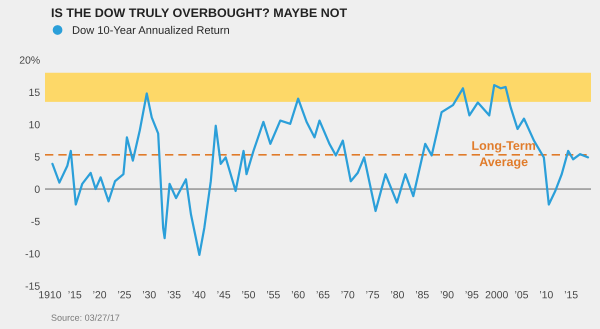 Image resolution: width=600 pixels, height=329 pixels. Describe the element at coordinates (85, 317) in the screenshot. I see `source-note: Source: 03/27/17` at that location.